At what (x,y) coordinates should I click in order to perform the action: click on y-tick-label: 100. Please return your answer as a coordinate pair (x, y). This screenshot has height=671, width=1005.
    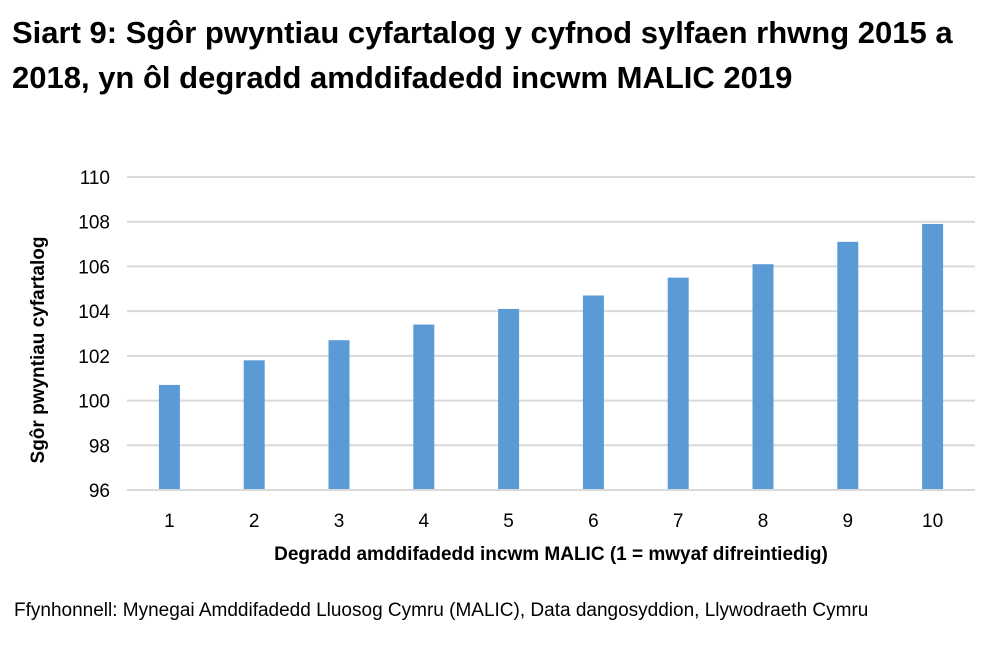
    Looking at the image, I should click on (94, 402).